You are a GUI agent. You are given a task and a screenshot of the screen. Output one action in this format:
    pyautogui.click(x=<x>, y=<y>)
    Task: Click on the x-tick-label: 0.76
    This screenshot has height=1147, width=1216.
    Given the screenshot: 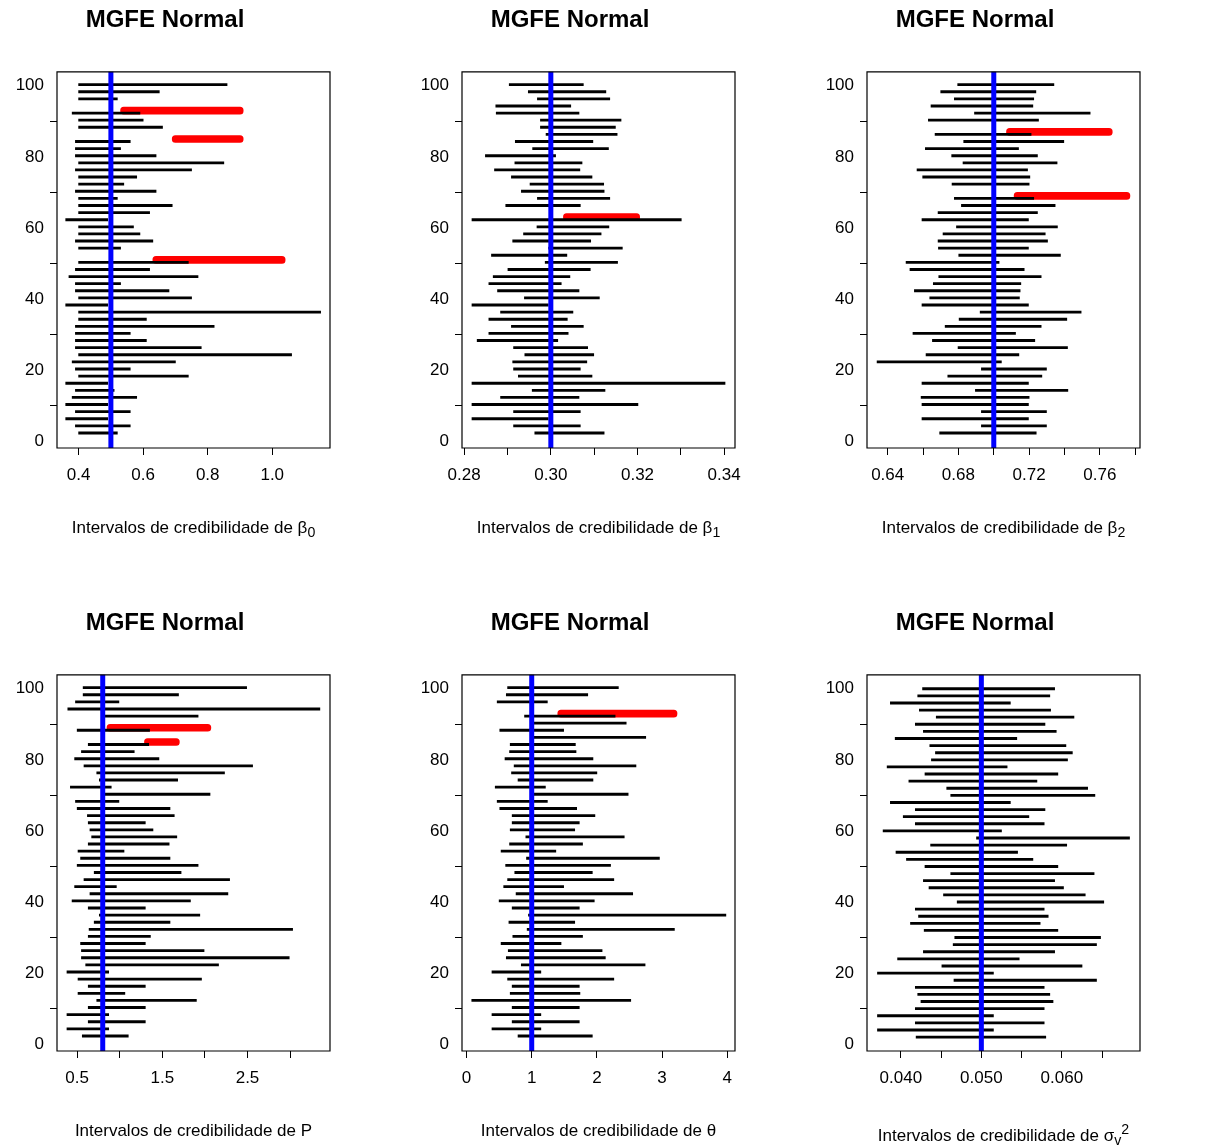 What is the action you would take?
    pyautogui.click(x=1100, y=474)
    